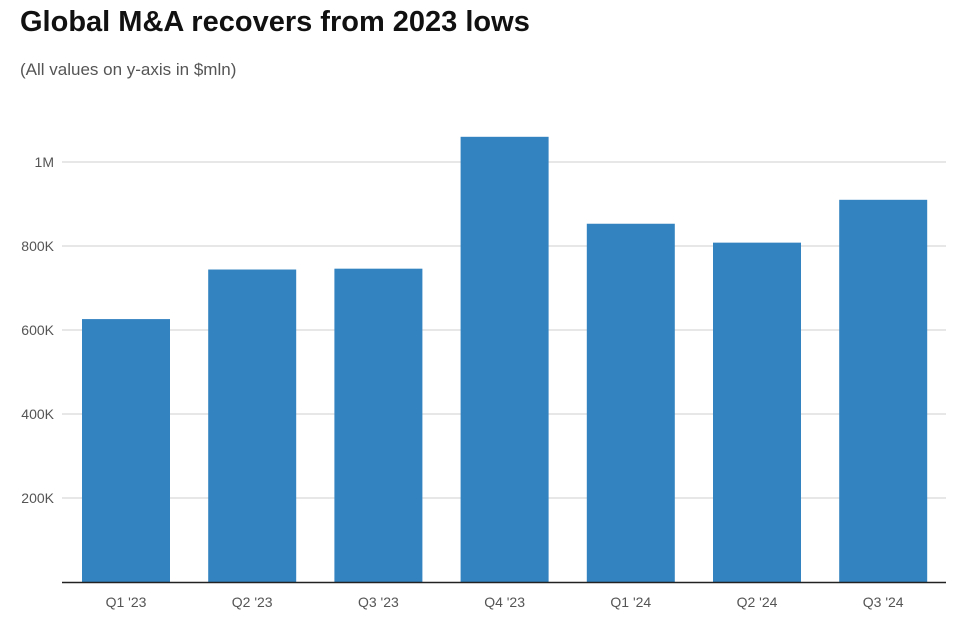 The image size is (960, 619). I want to click on y-tick-label: 600K, so click(37, 330).